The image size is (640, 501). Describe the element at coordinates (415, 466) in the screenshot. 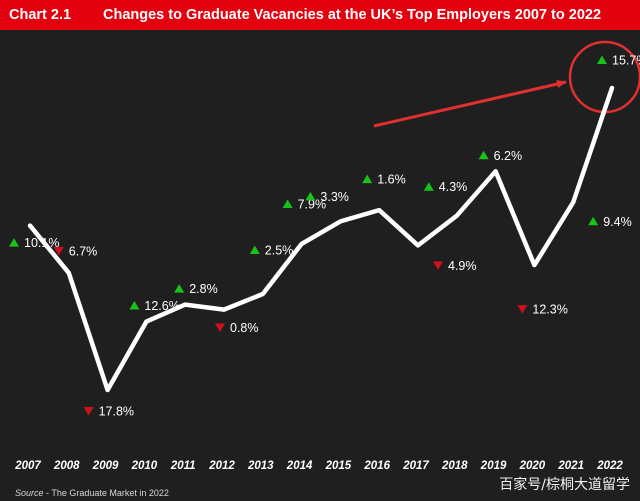

I see `x-tick-label: 2017` at that location.